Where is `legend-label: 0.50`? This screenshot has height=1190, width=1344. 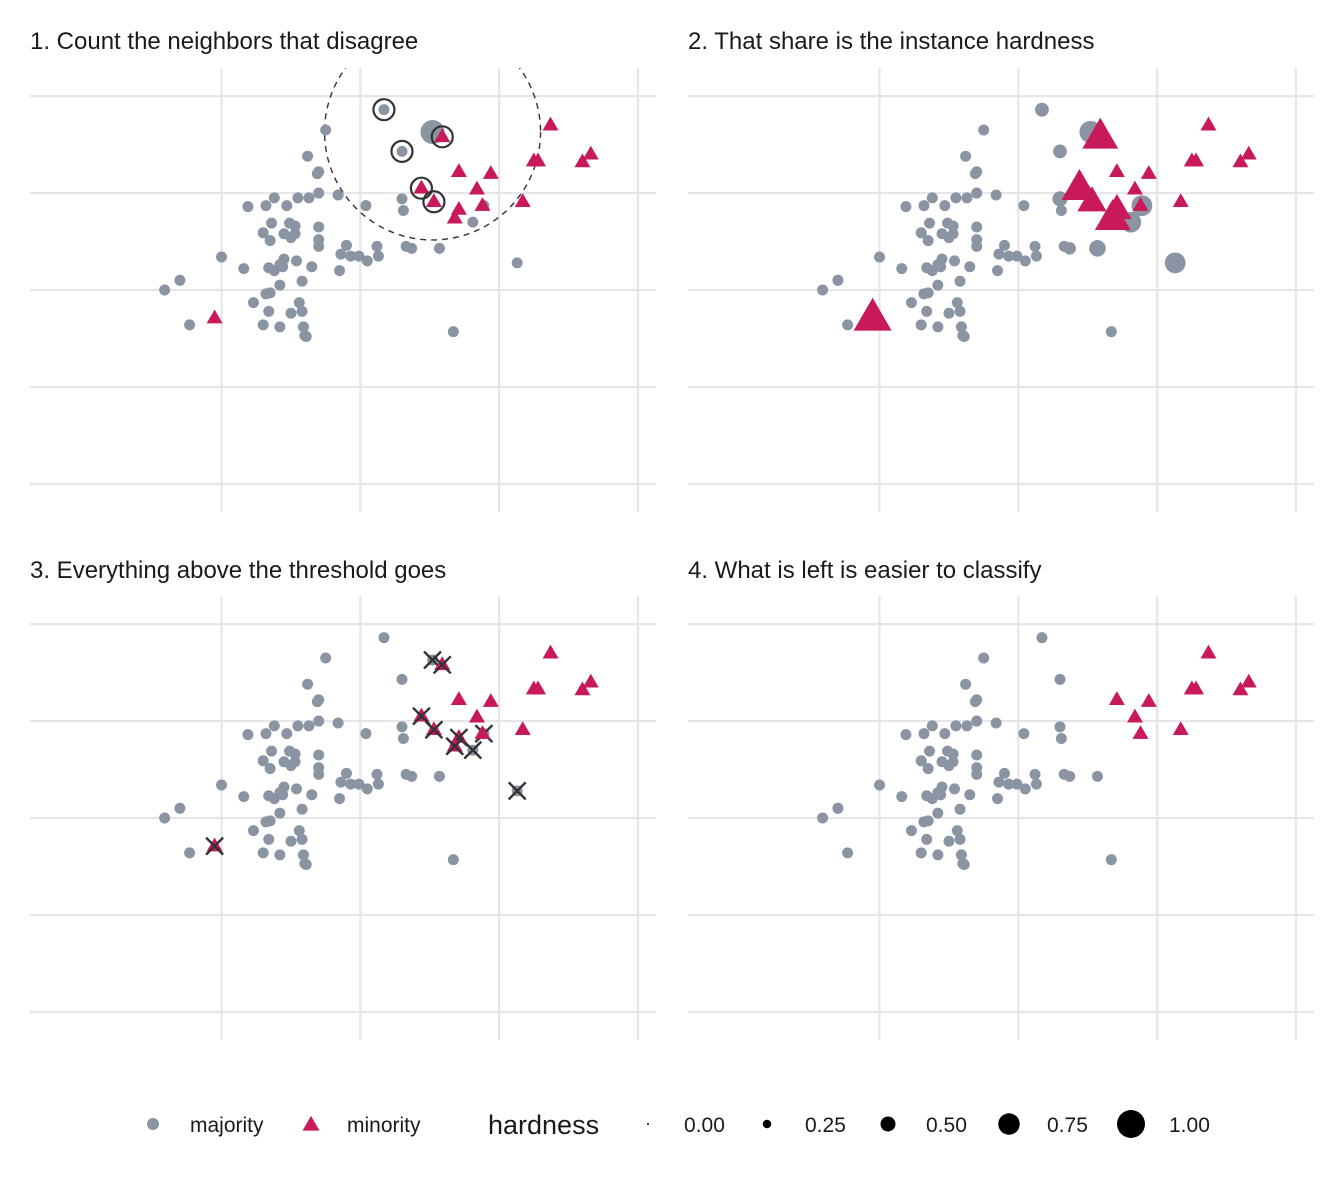
legend-label: 0.50 is located at coordinates (946, 1125).